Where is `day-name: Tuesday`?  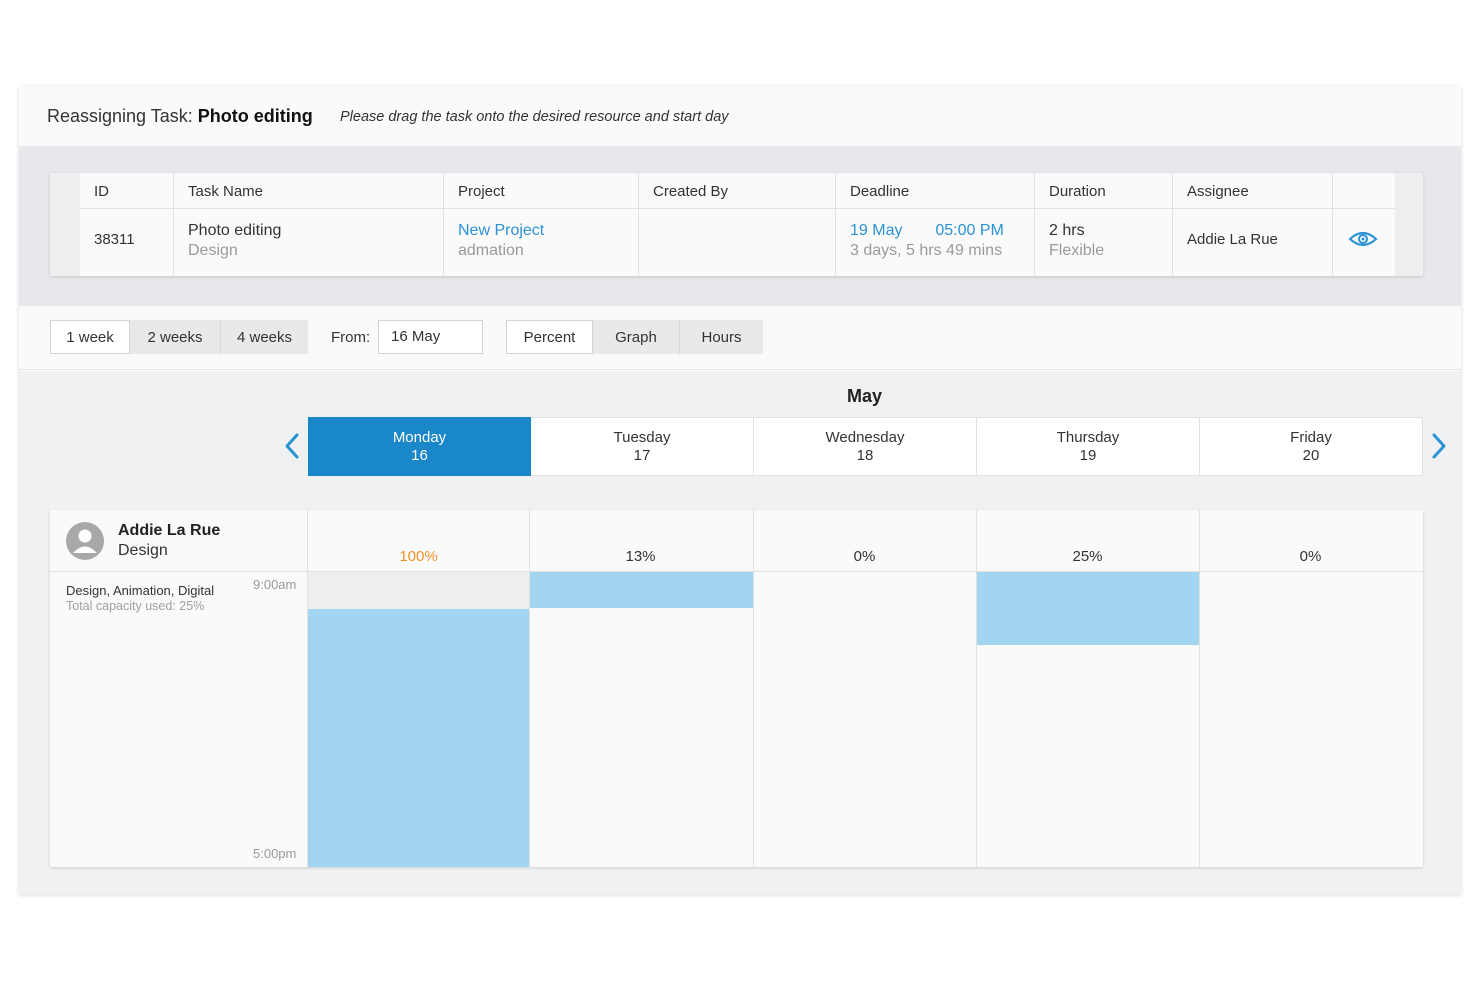 day-name: Tuesday is located at coordinates (642, 437).